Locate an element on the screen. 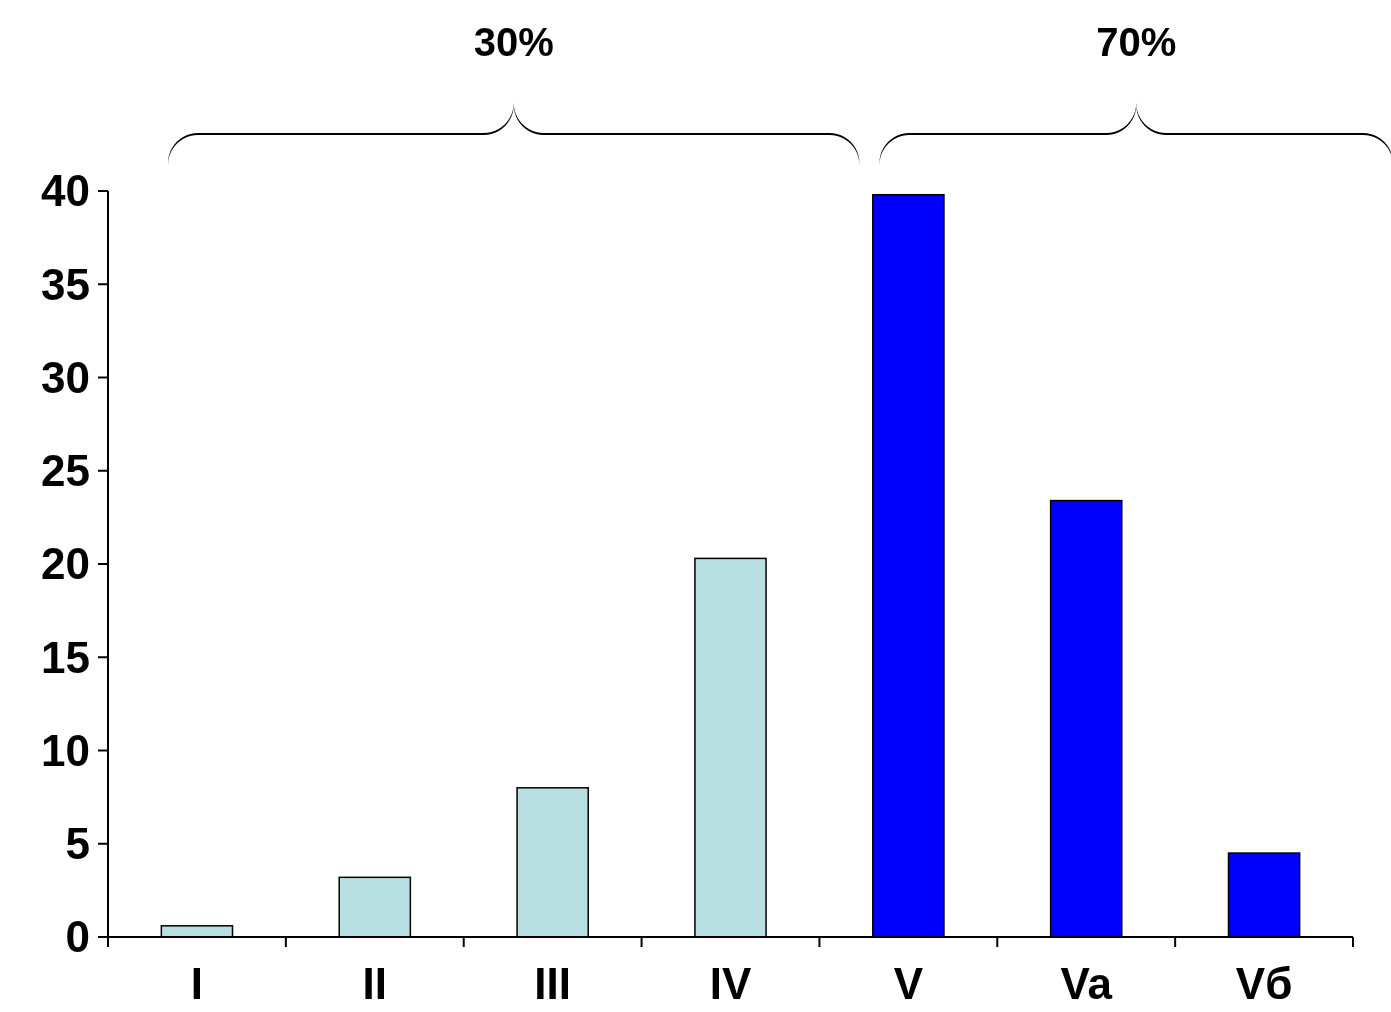 This screenshot has height=1012, width=1391. x-tick-label: III is located at coordinates (552, 983).